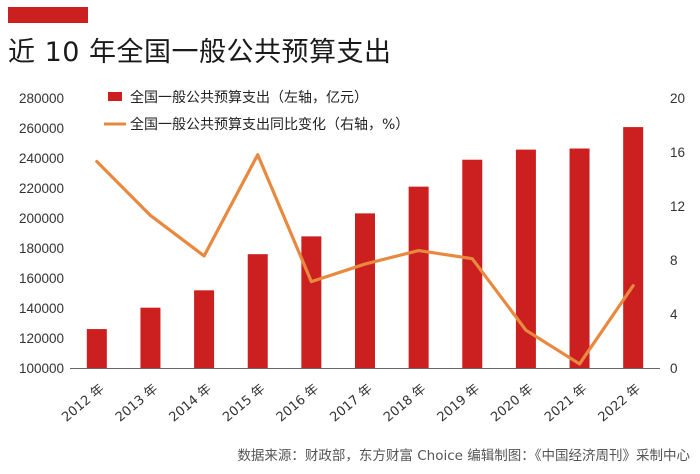 This screenshot has width=700, height=474. I want to click on right-tick-label: 4, so click(674, 314).